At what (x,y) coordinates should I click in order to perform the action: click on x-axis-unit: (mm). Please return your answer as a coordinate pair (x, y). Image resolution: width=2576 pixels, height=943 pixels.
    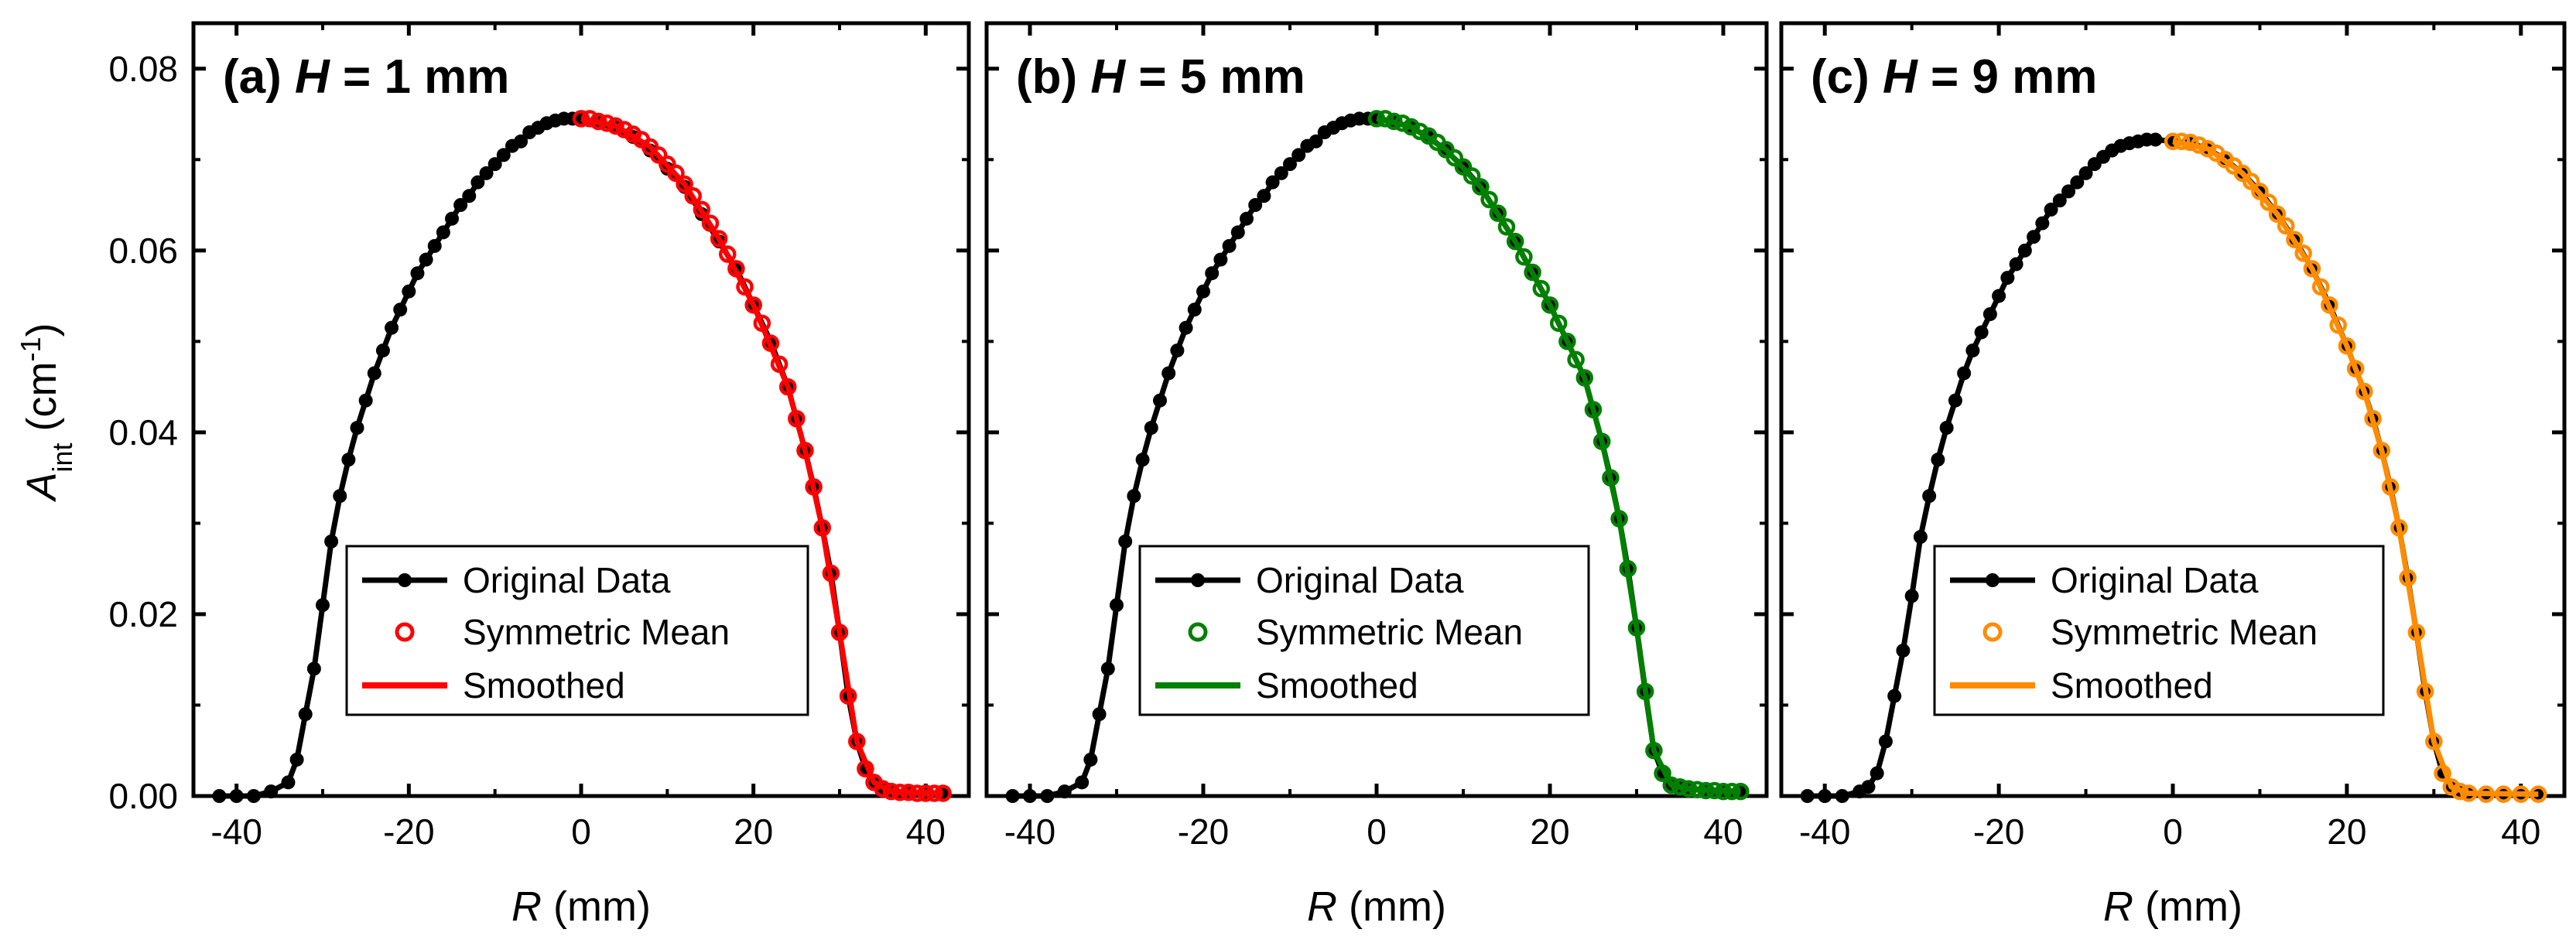
    Looking at the image, I should click on (1392, 906).